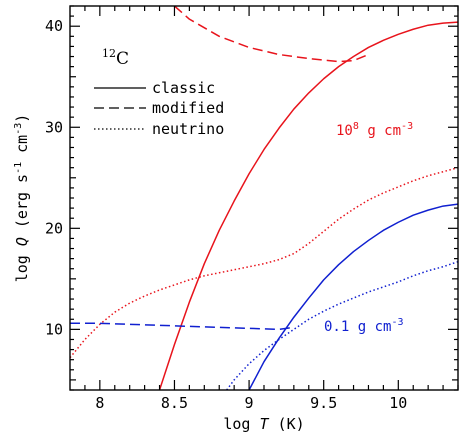 This screenshot has width=464, height=436. Describe the element at coordinates (115, 58) in the screenshot. I see `species-label: 12C` at that location.